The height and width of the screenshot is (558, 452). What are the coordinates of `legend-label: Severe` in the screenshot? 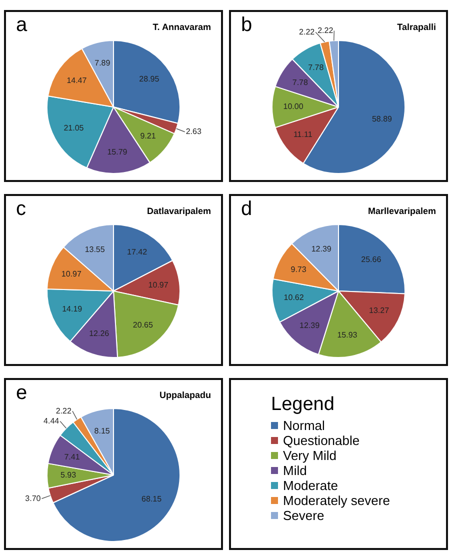 It's located at (303, 515).